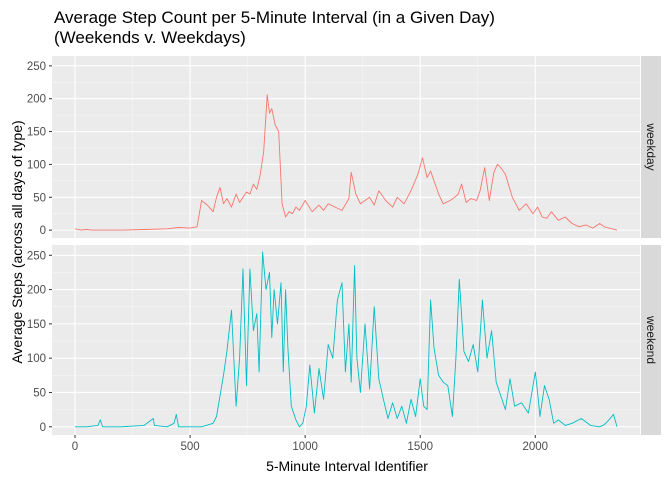  I want to click on x-axis-title: 5-Minute Interval Identifier, so click(347, 466).